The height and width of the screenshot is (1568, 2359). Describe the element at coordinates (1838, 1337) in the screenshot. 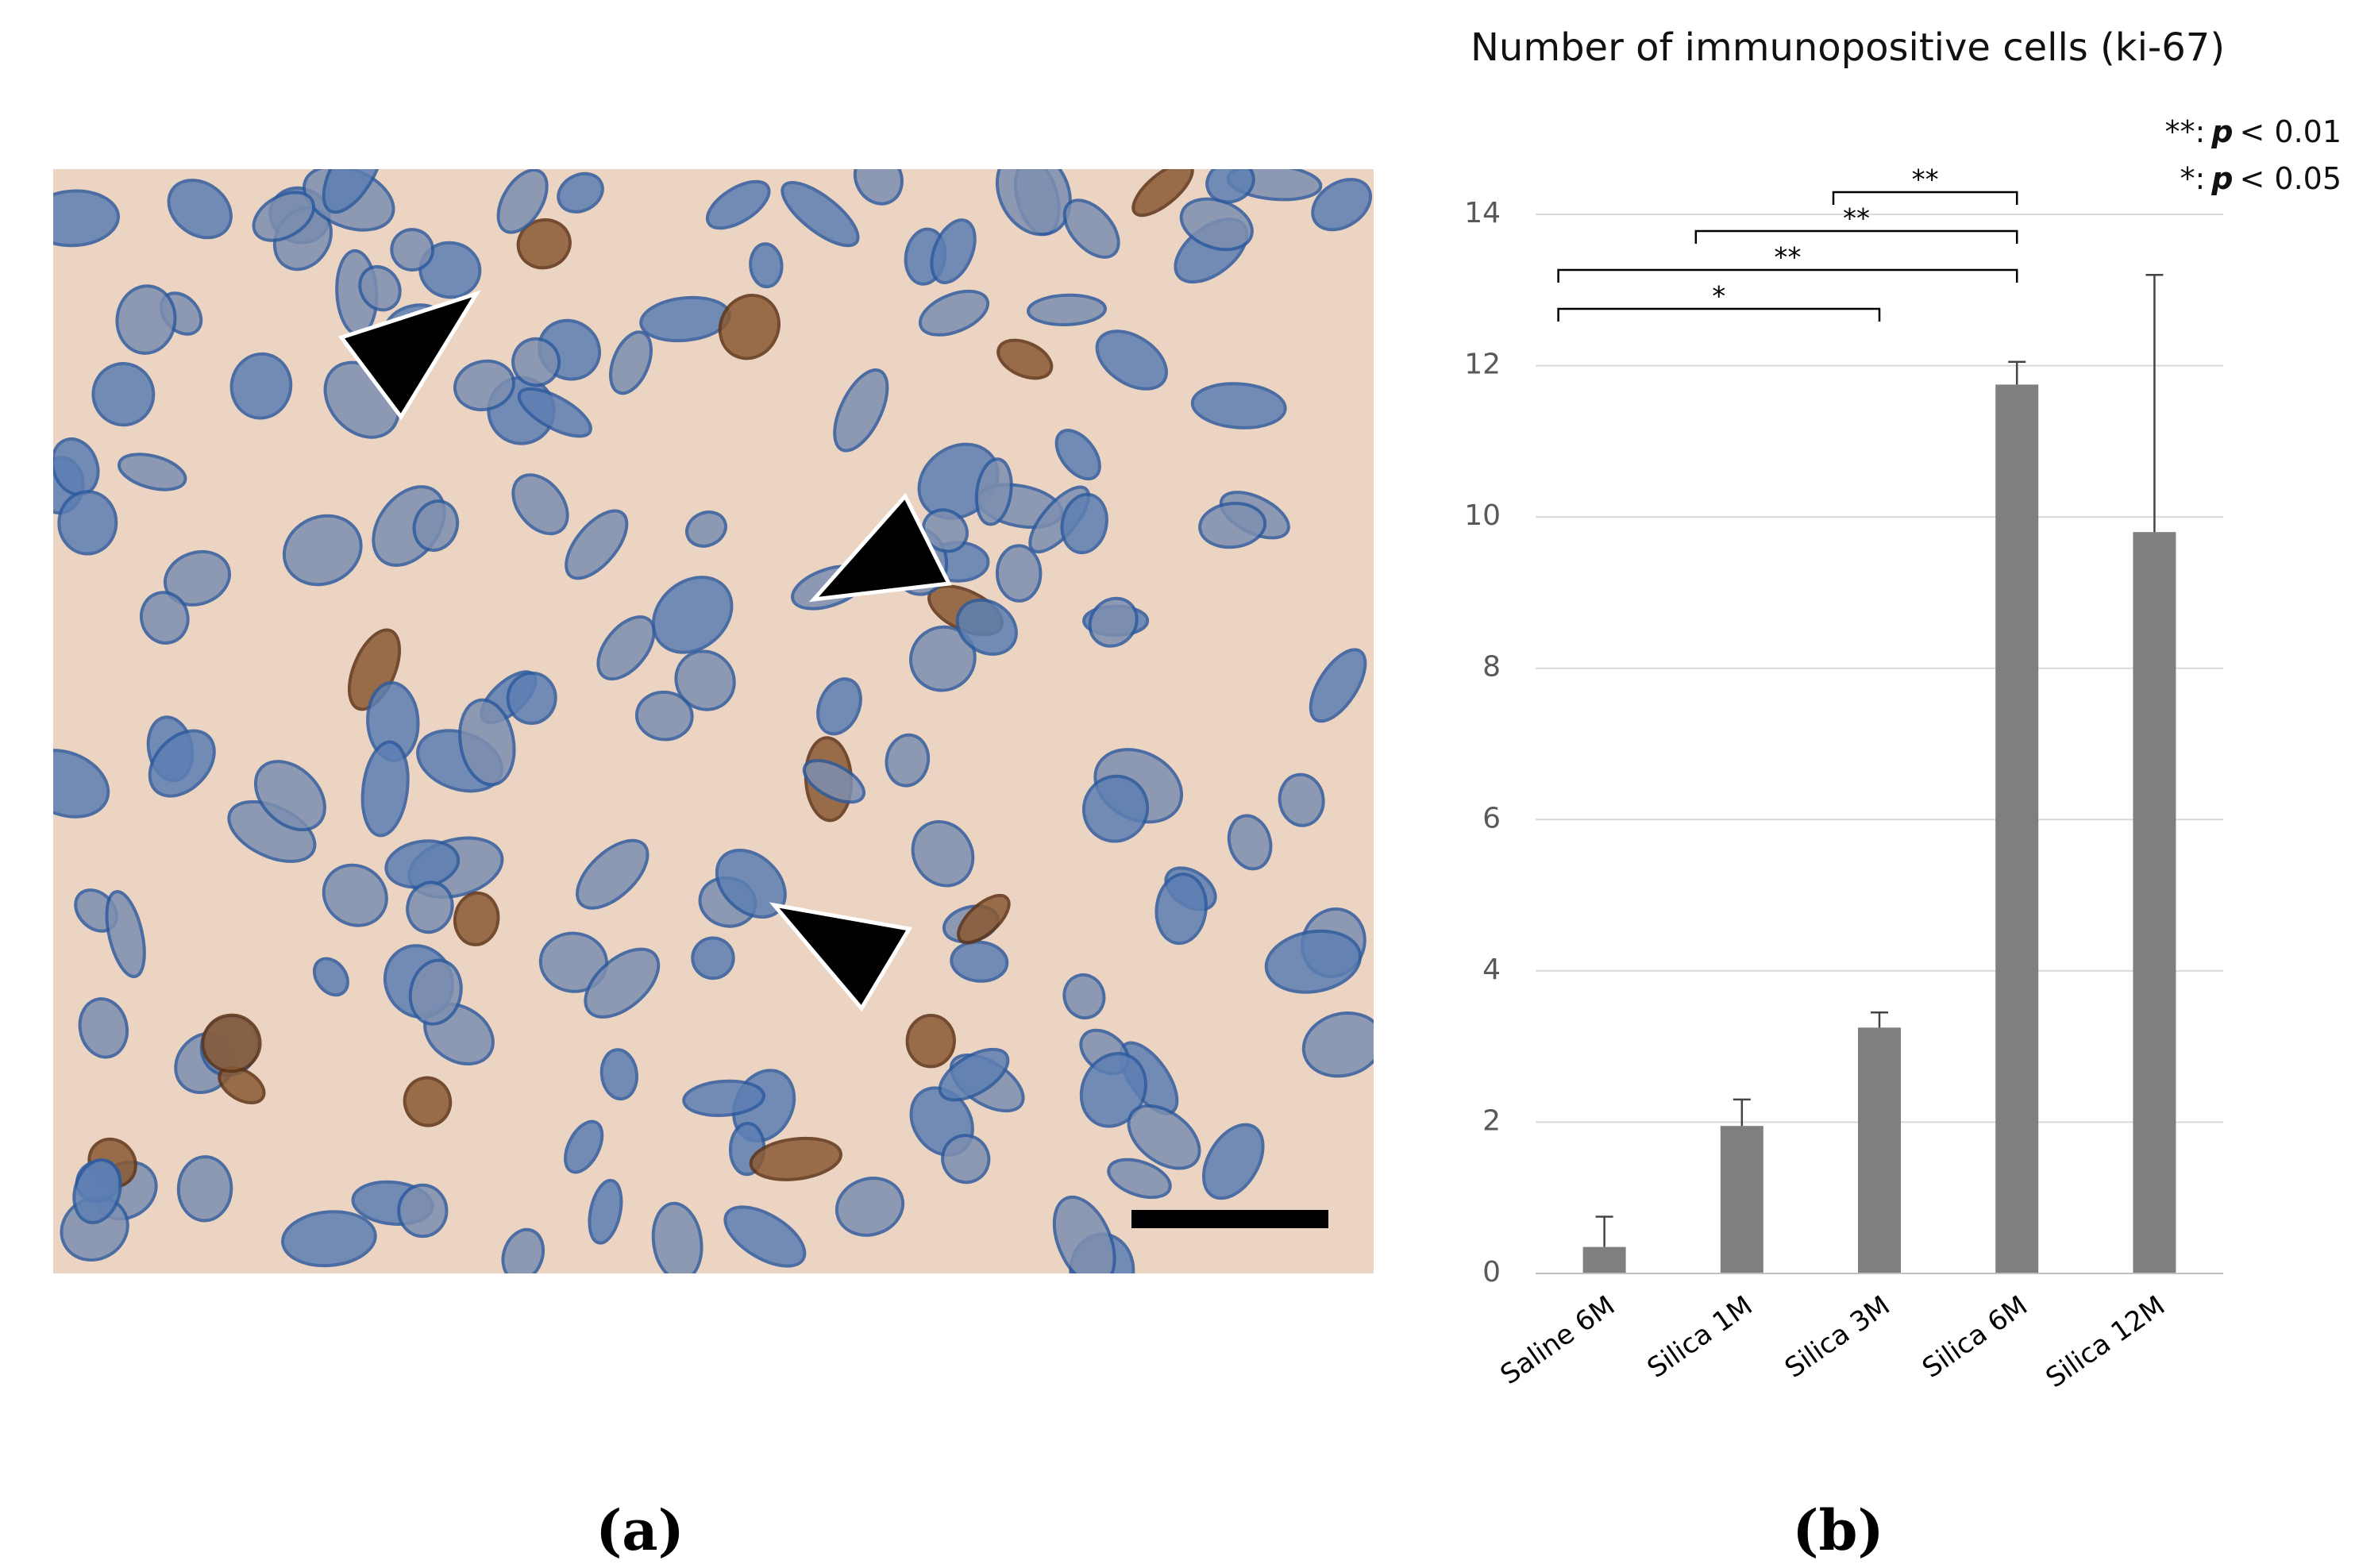

I see `x-tick-label: Silica 3M` at that location.